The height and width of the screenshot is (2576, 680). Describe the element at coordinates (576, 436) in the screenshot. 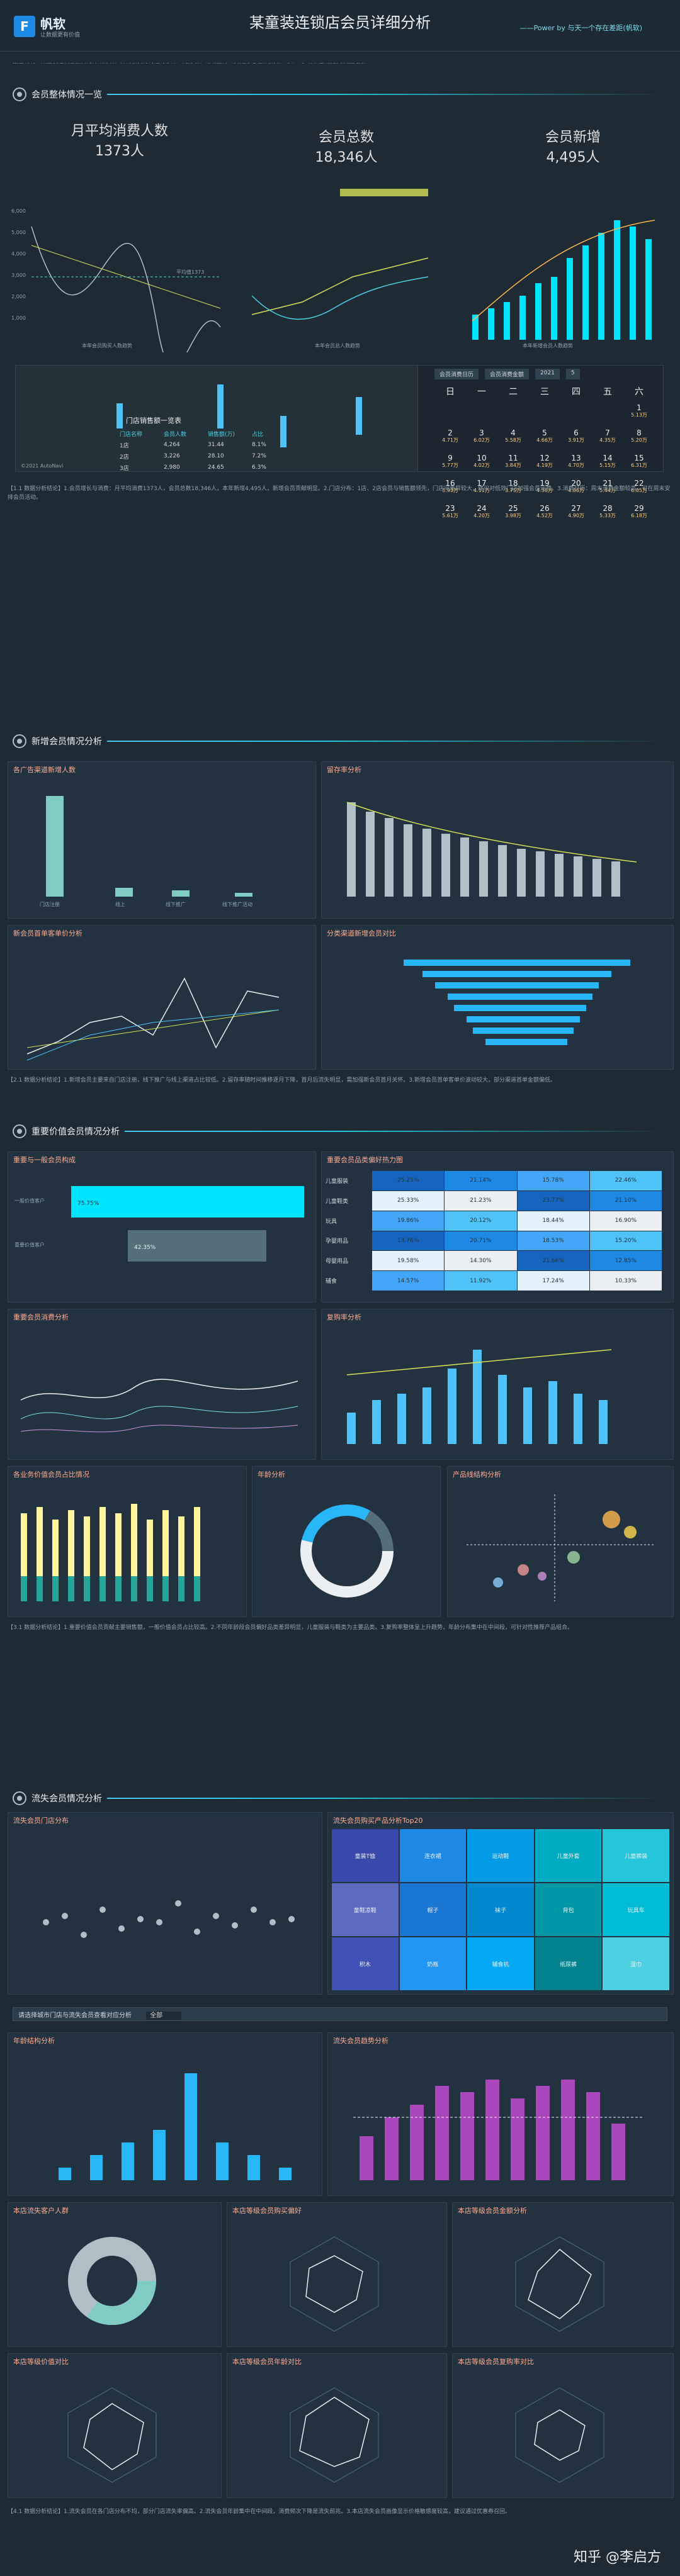

I see `calendar-day: 6 3.91万` at that location.